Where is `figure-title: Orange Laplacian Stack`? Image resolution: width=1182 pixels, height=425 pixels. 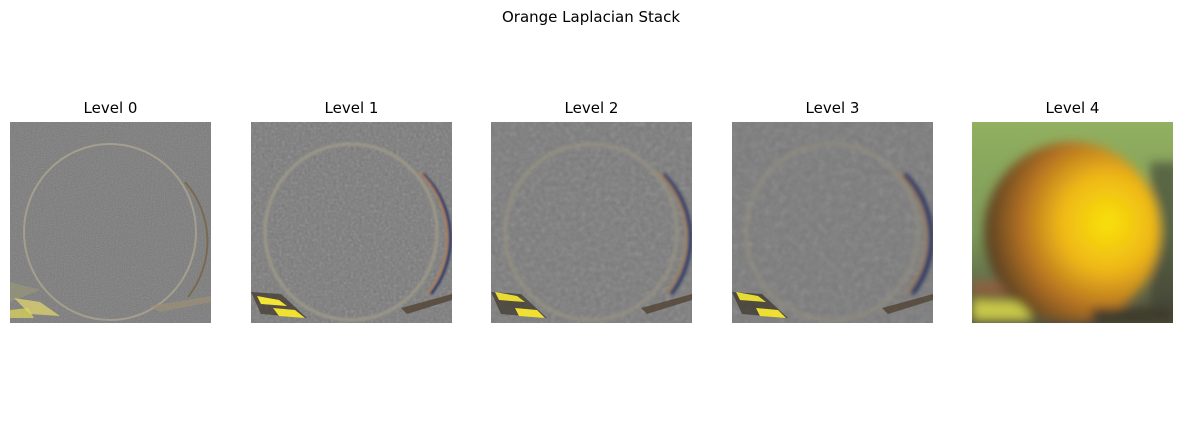
figure-title: Orange Laplacian Stack is located at coordinates (591, 17).